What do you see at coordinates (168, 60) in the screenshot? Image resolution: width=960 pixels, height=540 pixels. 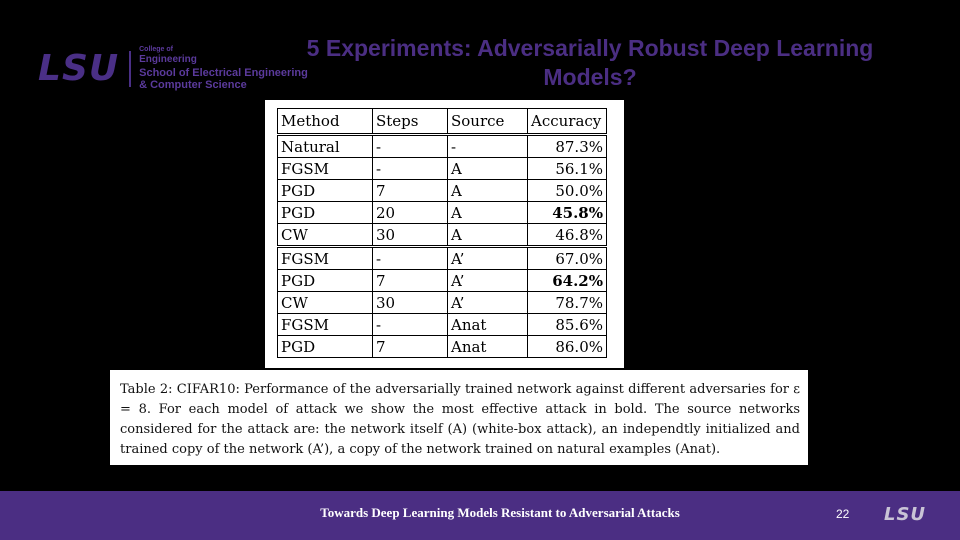 I see `logo-engineering-label: Engineering` at bounding box center [168, 60].